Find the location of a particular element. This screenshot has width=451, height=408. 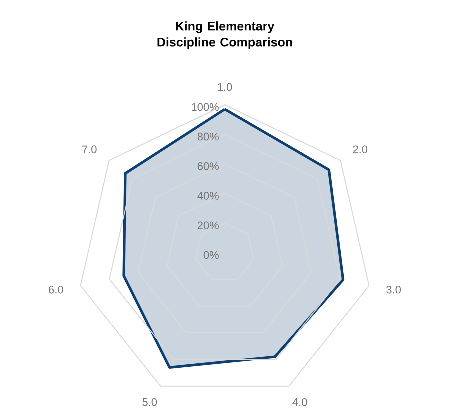

spoke-label: 5.0 is located at coordinates (150, 402).